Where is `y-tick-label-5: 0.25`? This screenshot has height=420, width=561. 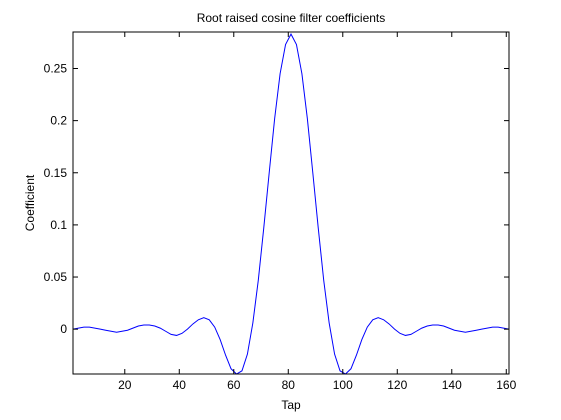 y-tick-label-5: 0.25 is located at coordinates (56, 68).